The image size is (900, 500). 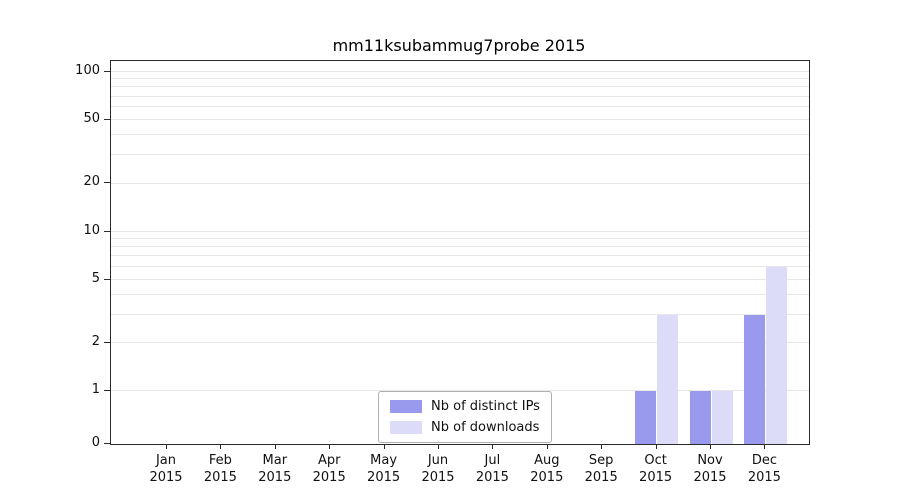 I want to click on x-tick-label: Dec 2015, so click(x=764, y=469).